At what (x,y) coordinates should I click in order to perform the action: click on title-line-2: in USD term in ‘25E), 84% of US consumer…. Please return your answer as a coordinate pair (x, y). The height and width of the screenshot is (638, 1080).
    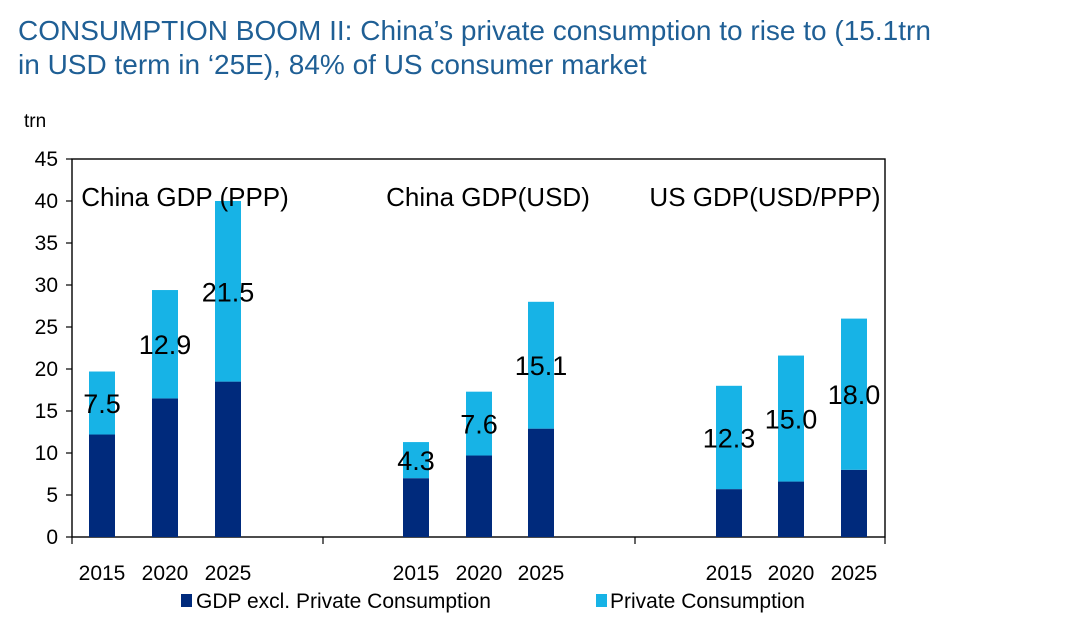
    Looking at the image, I should click on (332, 64).